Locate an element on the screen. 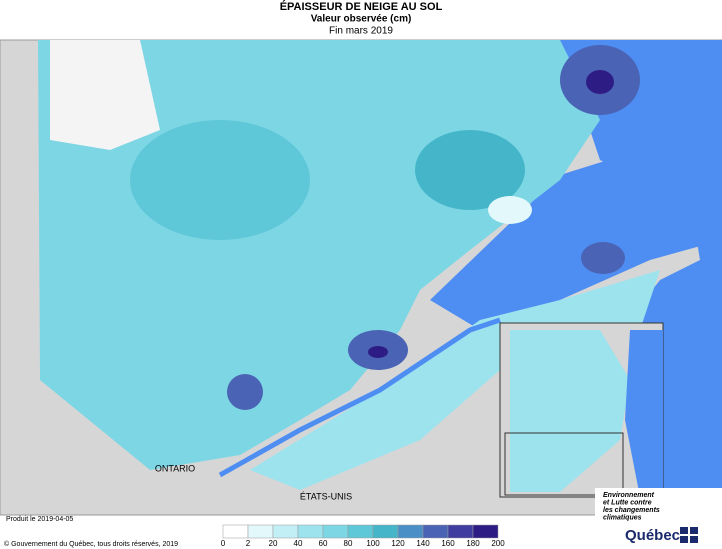  no-data is located at coordinates (105, 95).